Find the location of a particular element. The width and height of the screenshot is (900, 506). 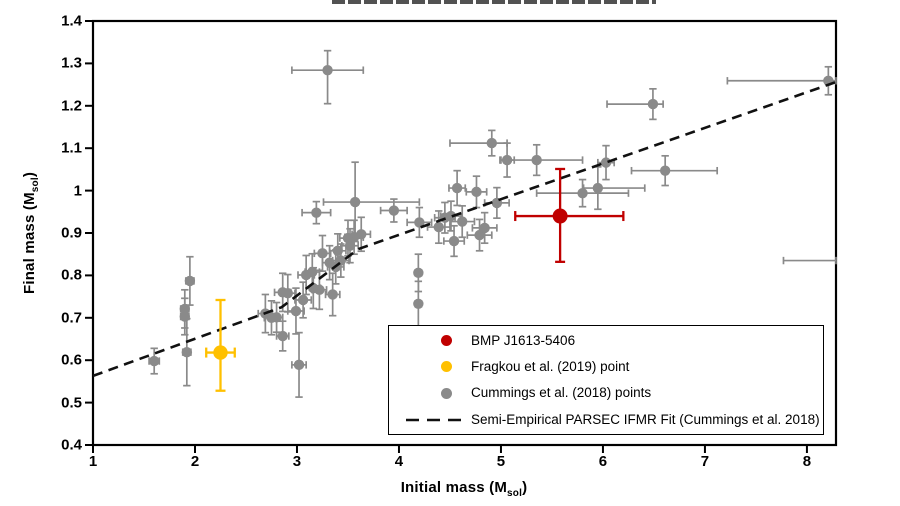

legend-label: Cummings et al. (2018) points is located at coordinates (561, 393).